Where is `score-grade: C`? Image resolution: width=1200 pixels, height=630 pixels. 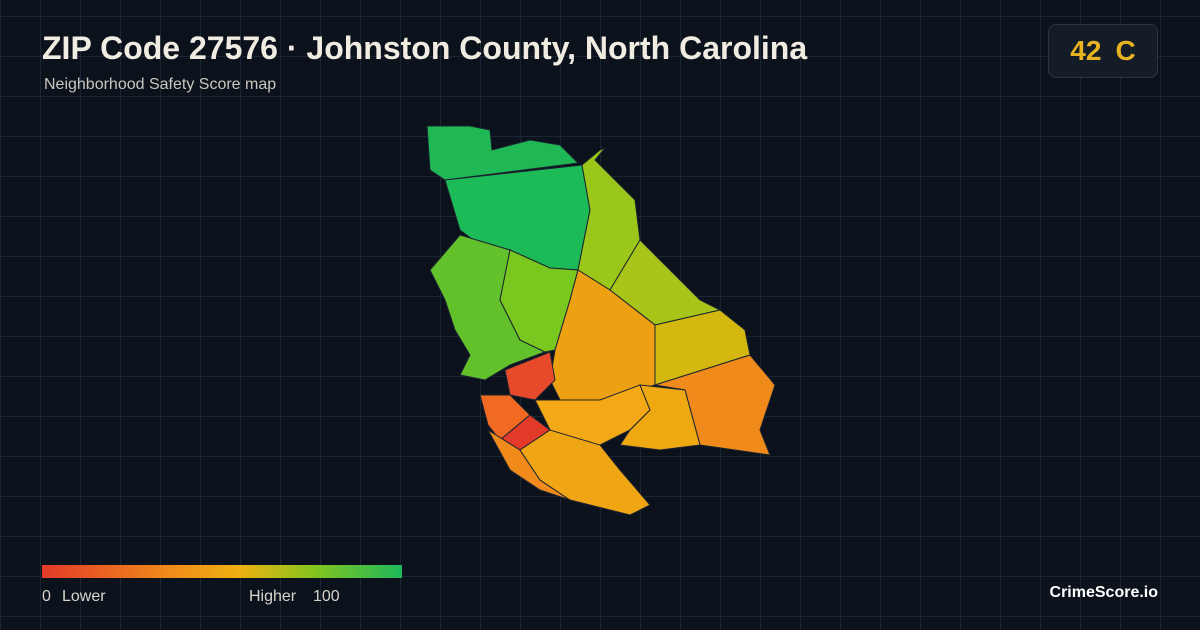 score-grade: C is located at coordinates (1125, 50).